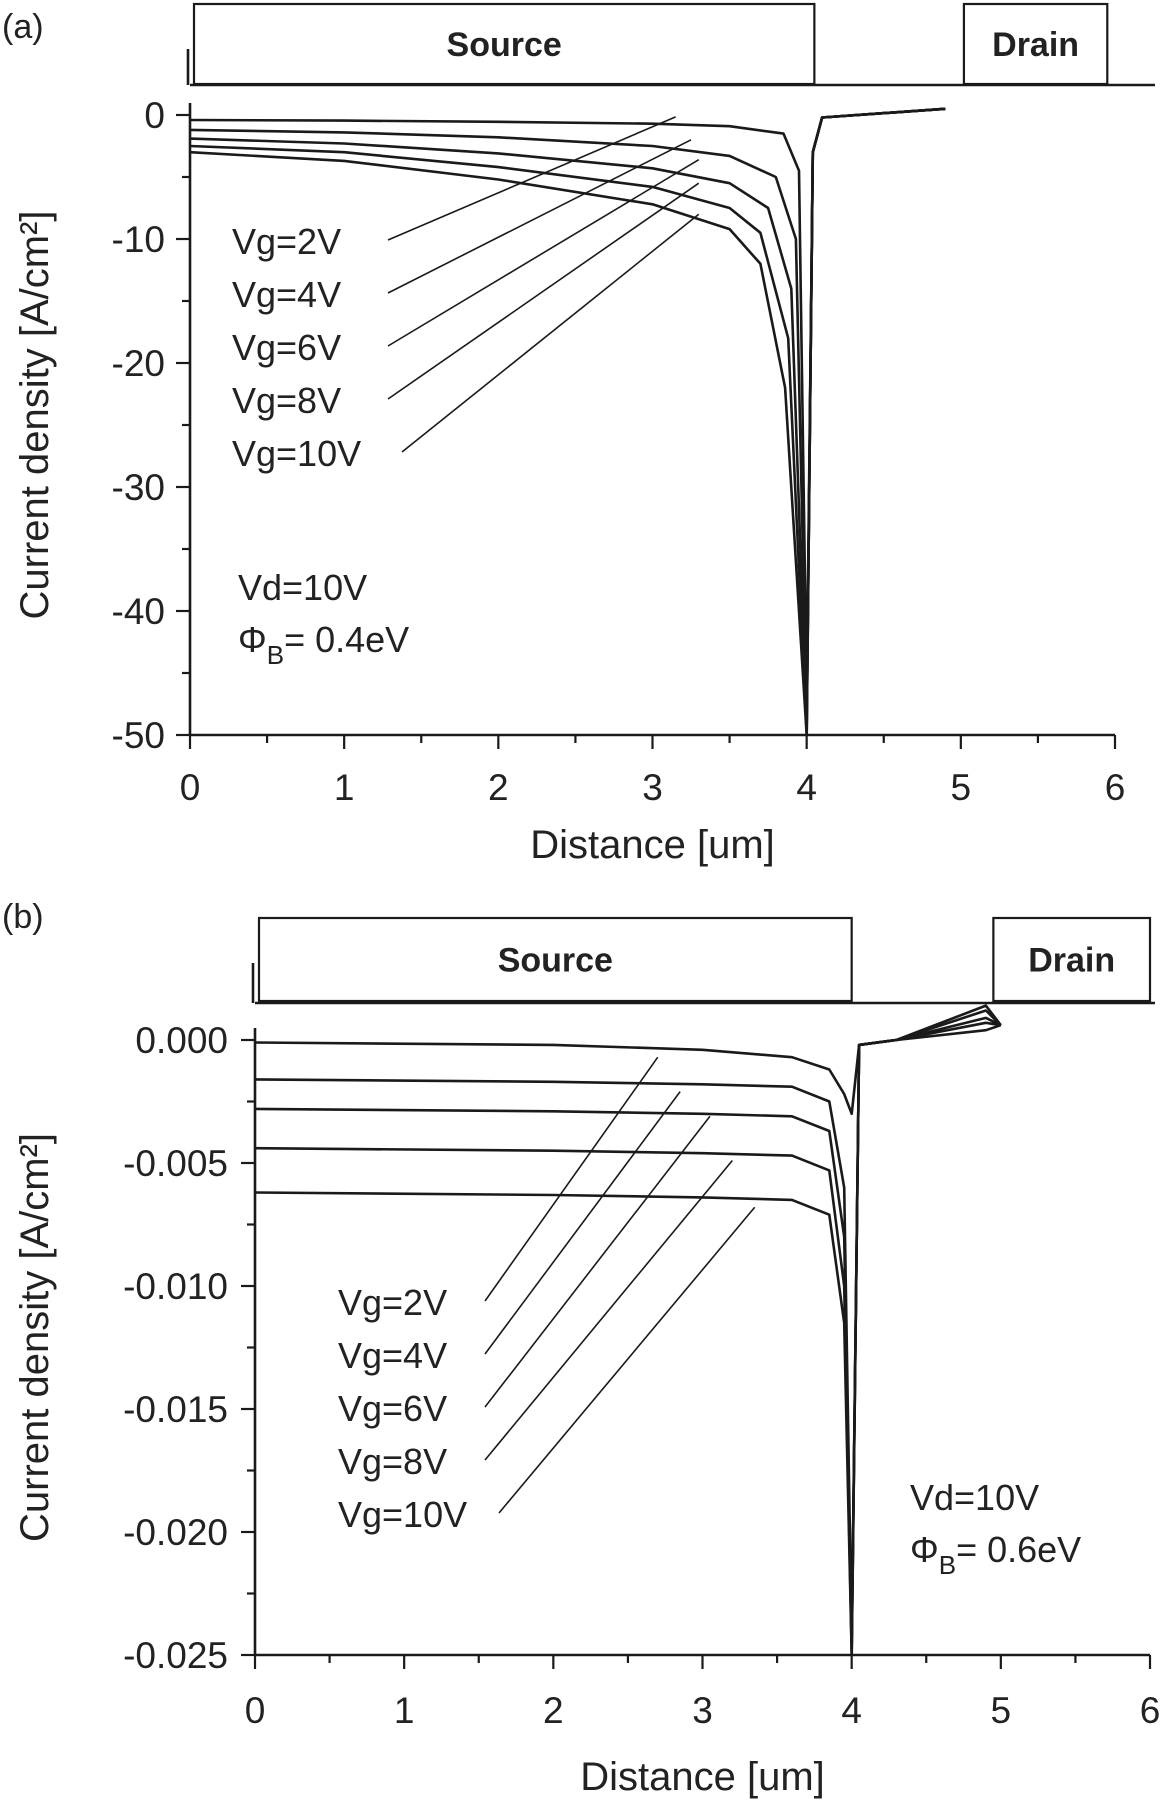  I want to click on y-tick-label: -0.005, so click(175, 1163).